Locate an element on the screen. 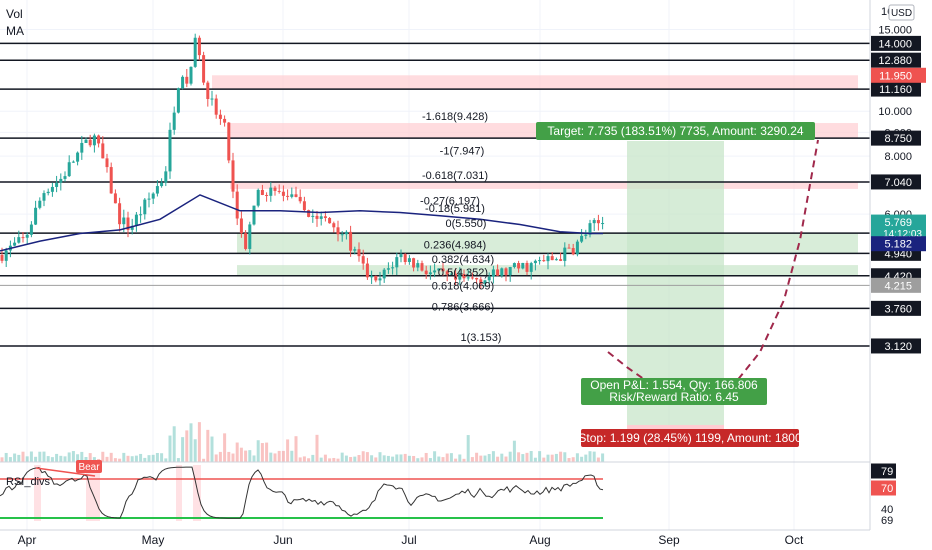 This screenshot has height=550, width=932. countdown-text: 14:12:03 is located at coordinates (902, 234).